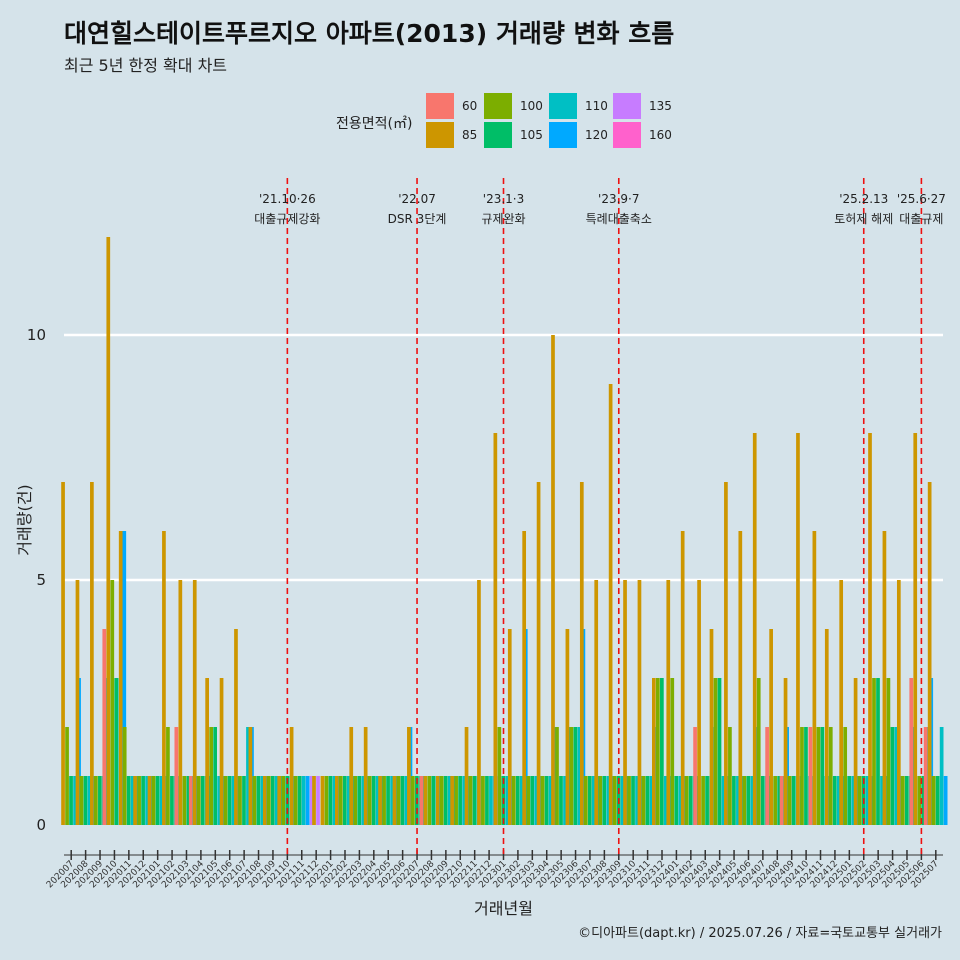 The width and height of the screenshot is (960, 960). I want to click on event-desc-label: 대출규제강화, so click(287, 219).